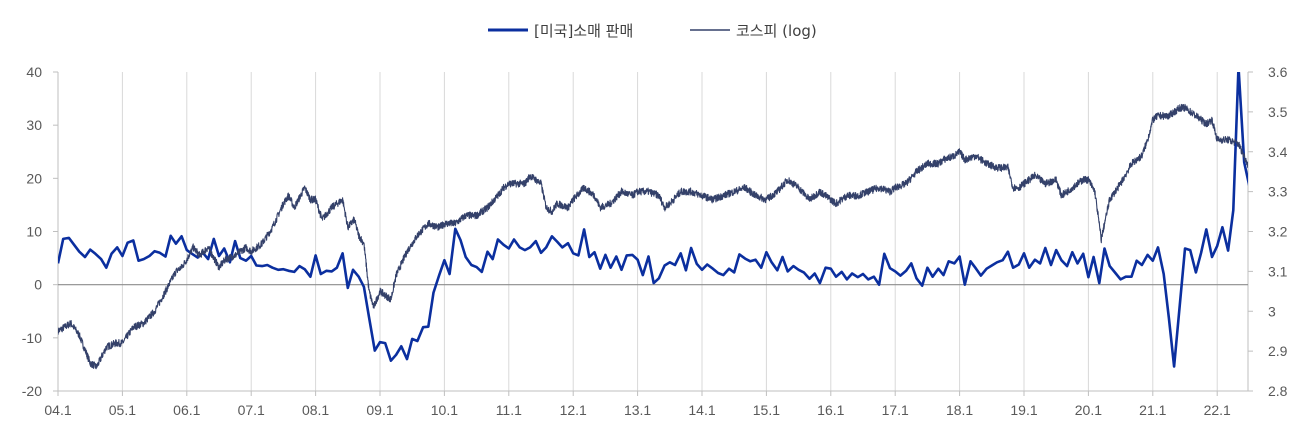  Describe the element at coordinates (1152, 410) in the screenshot. I see `x-tick-label: 21.1` at that location.